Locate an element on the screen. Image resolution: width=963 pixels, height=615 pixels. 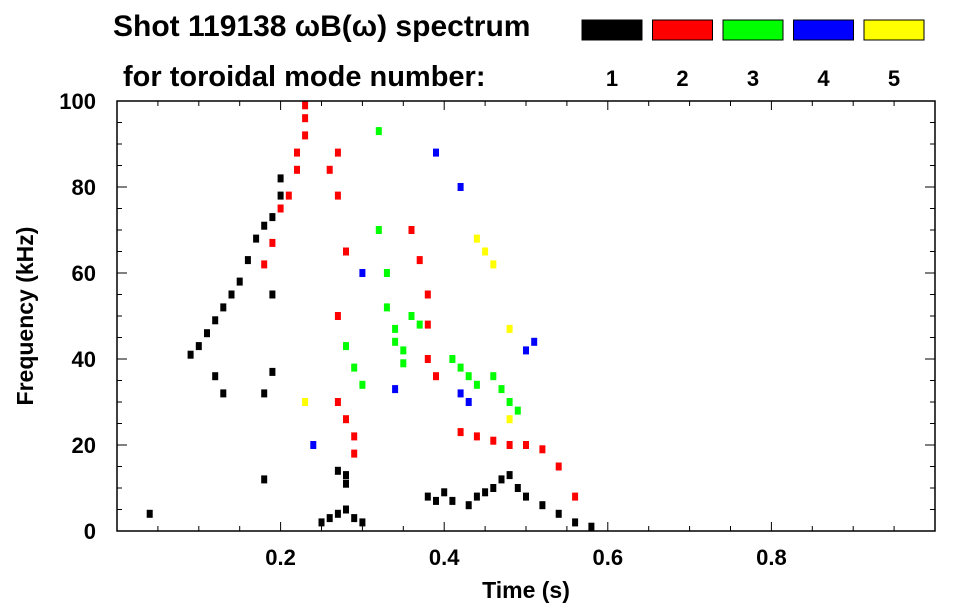
x-tick-label: 0.6 is located at coordinates (608, 557).